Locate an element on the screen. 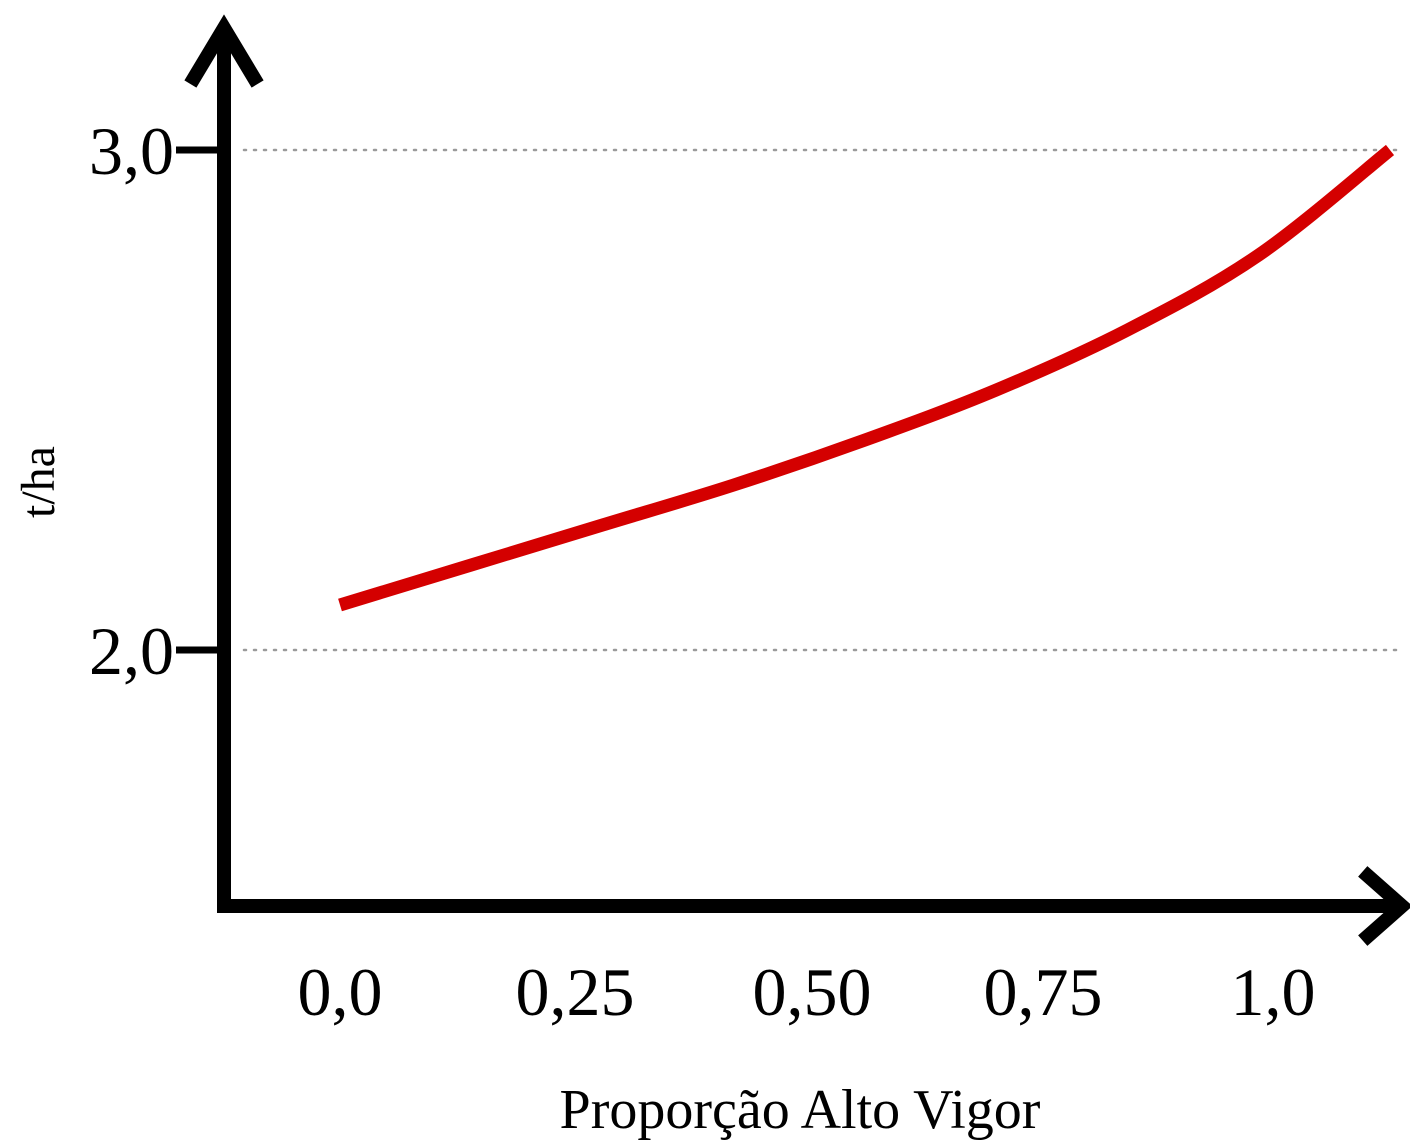 The image size is (1410, 1144). x-tick-label: 1,0 is located at coordinates (1273, 992).